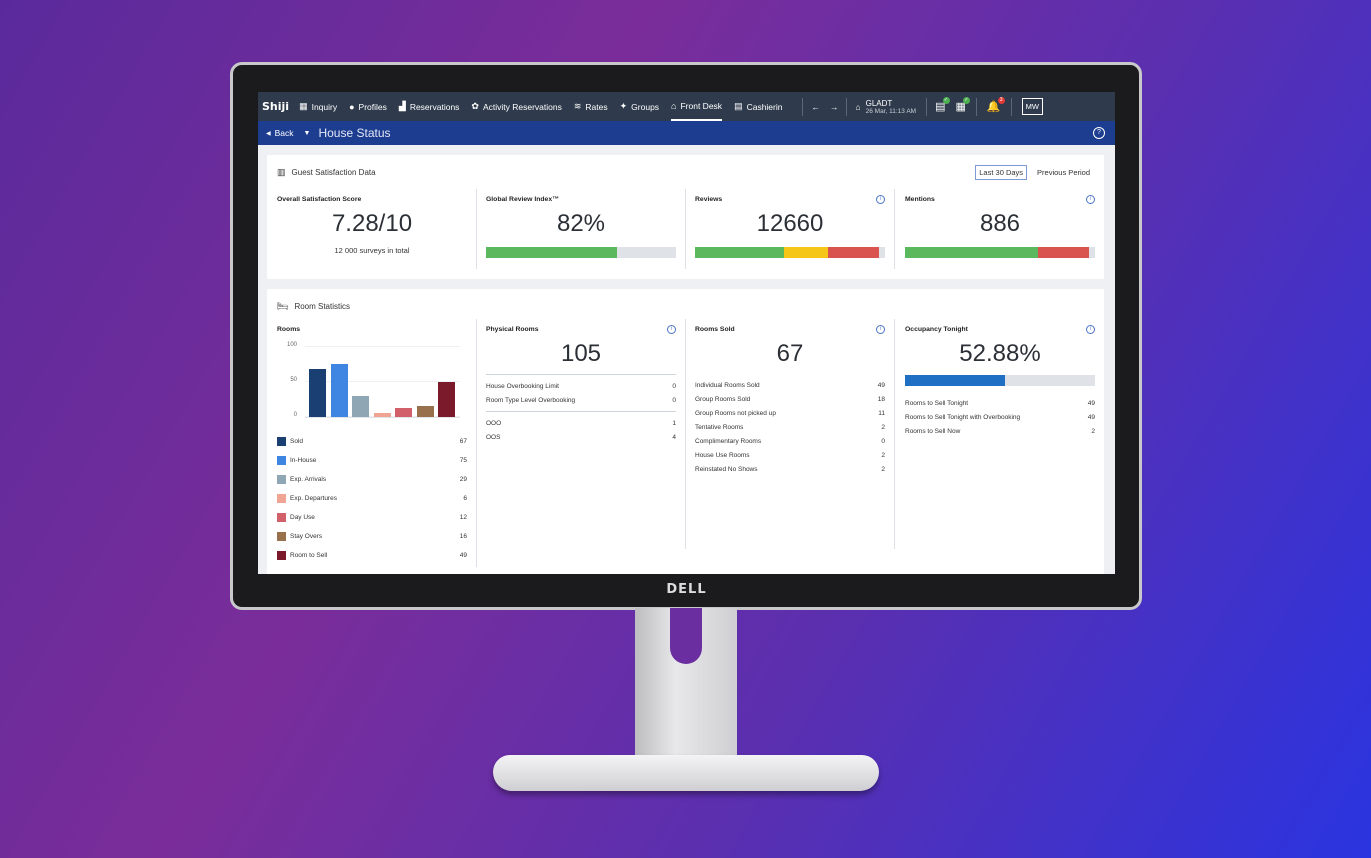  Describe the element at coordinates (382, 414) in the screenshot. I see `chart-bar-exp-departures` at that location.